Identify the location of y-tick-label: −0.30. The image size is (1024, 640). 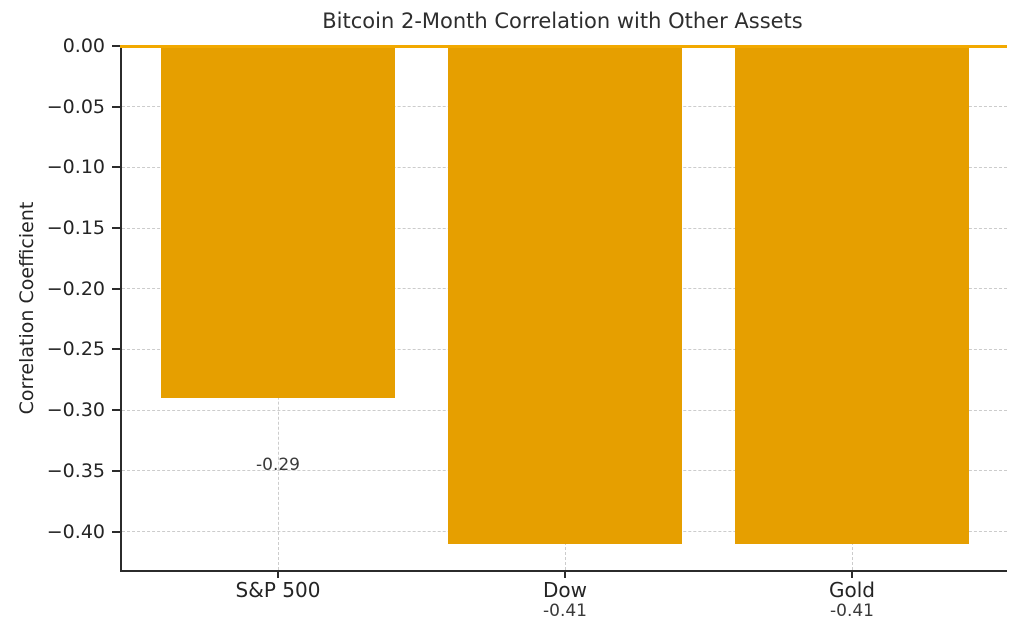
(75, 410).